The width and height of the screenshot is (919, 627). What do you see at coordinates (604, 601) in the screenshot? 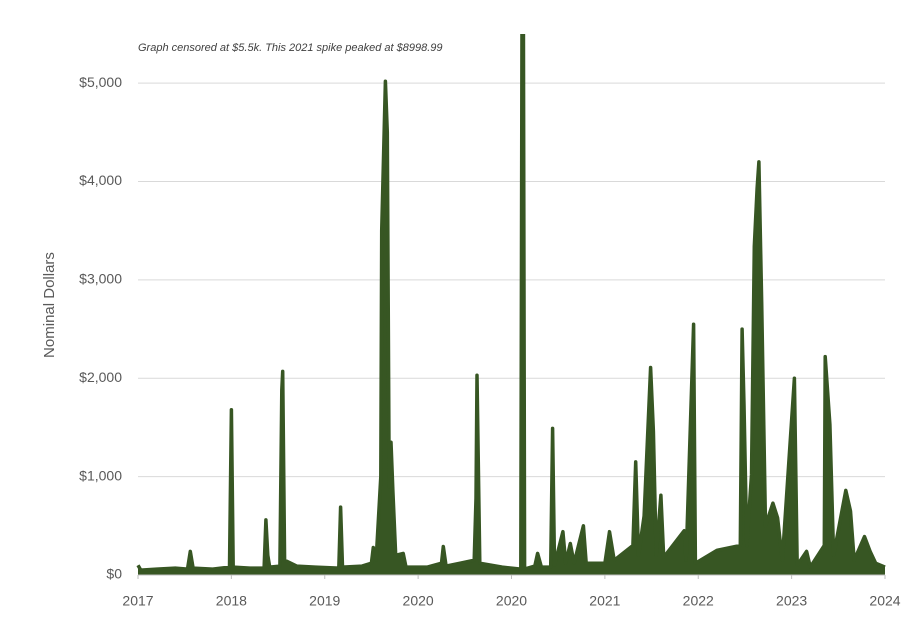
I see `x-tick-label: 2021` at bounding box center [604, 601].